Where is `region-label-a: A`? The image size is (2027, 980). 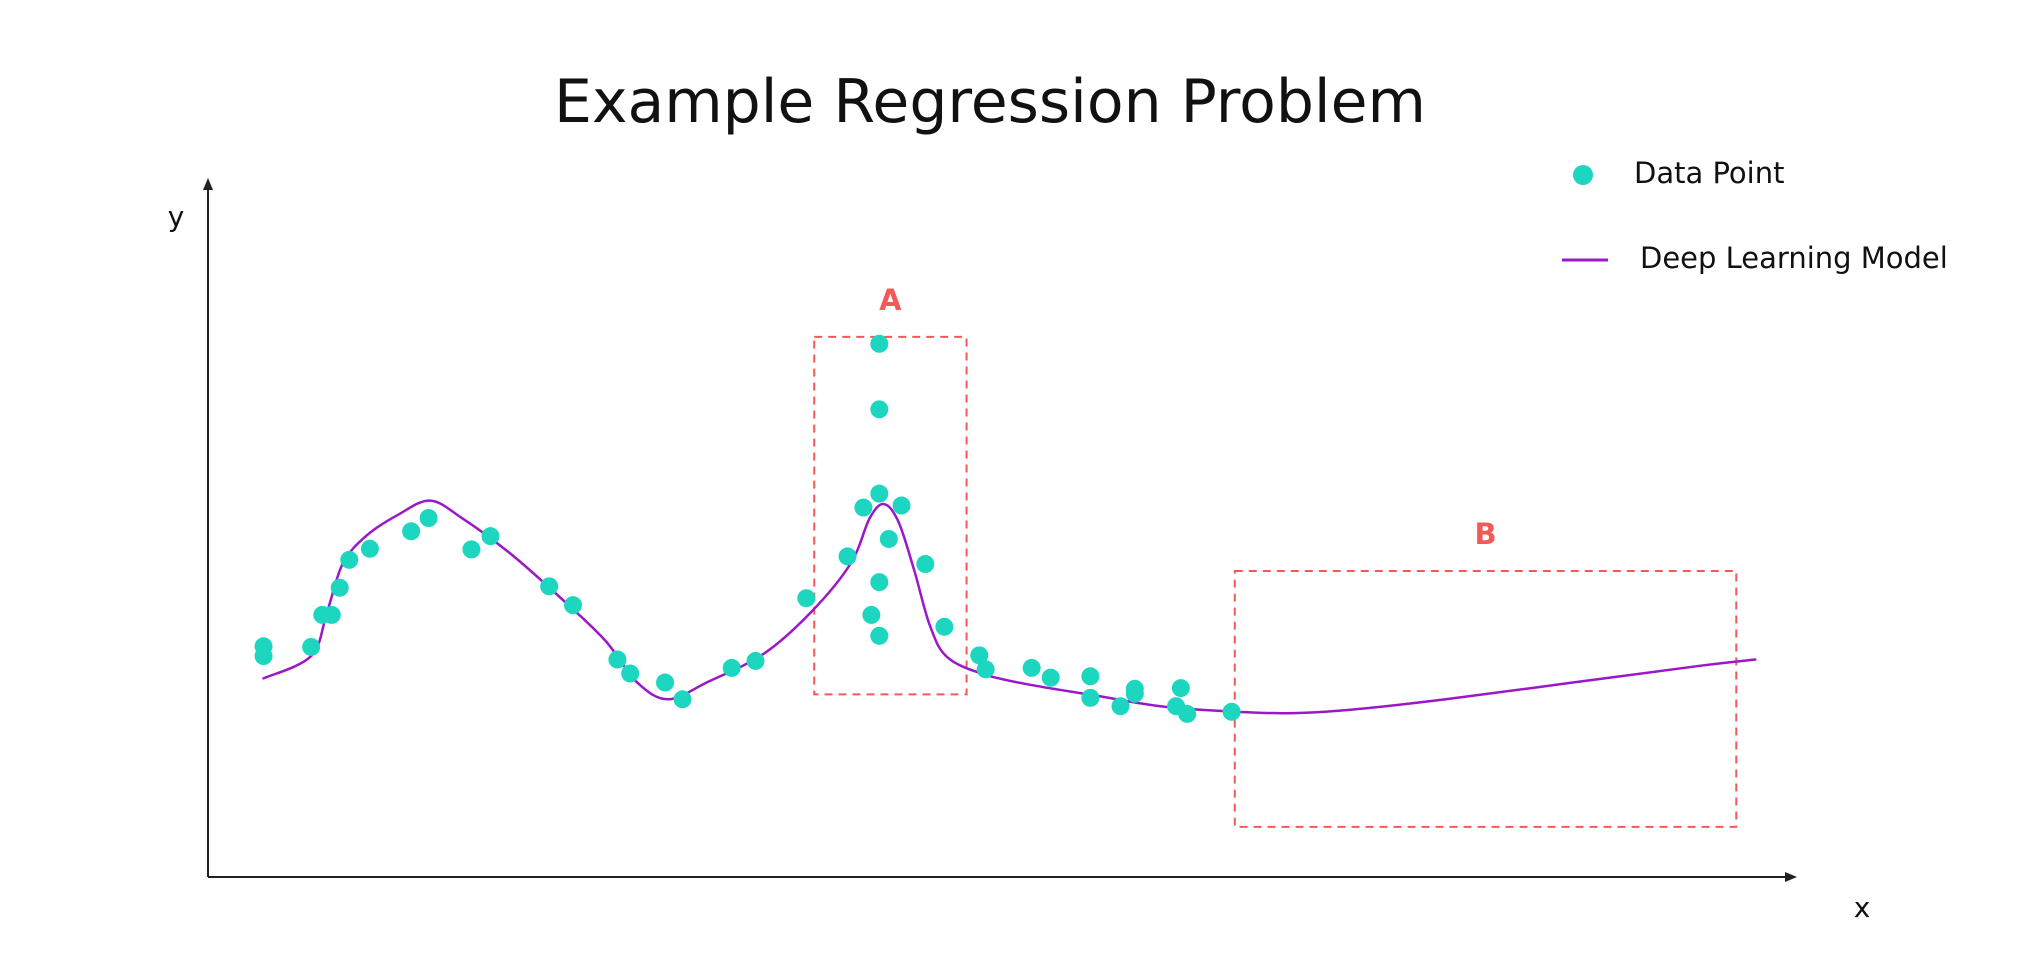
region-label-a: A is located at coordinates (890, 300).